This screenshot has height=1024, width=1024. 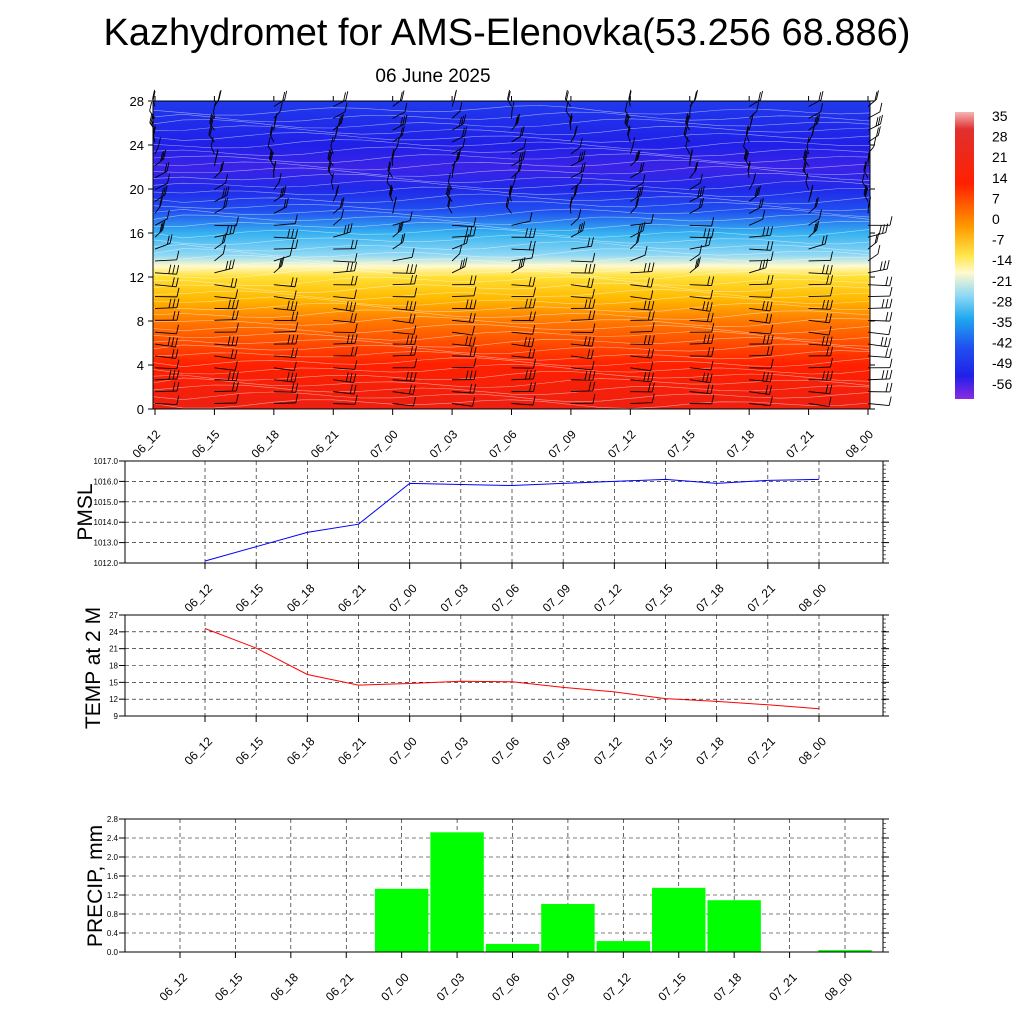 What do you see at coordinates (284, 987) in the screenshot?
I see `x-tick-label: 06_18` at bounding box center [284, 987].